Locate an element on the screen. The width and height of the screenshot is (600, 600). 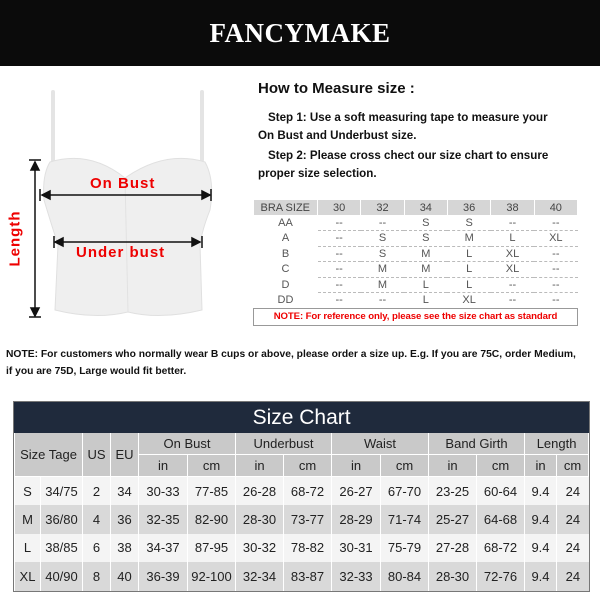
size-chart-cell: 77-85 is located at coordinates (211, 490).